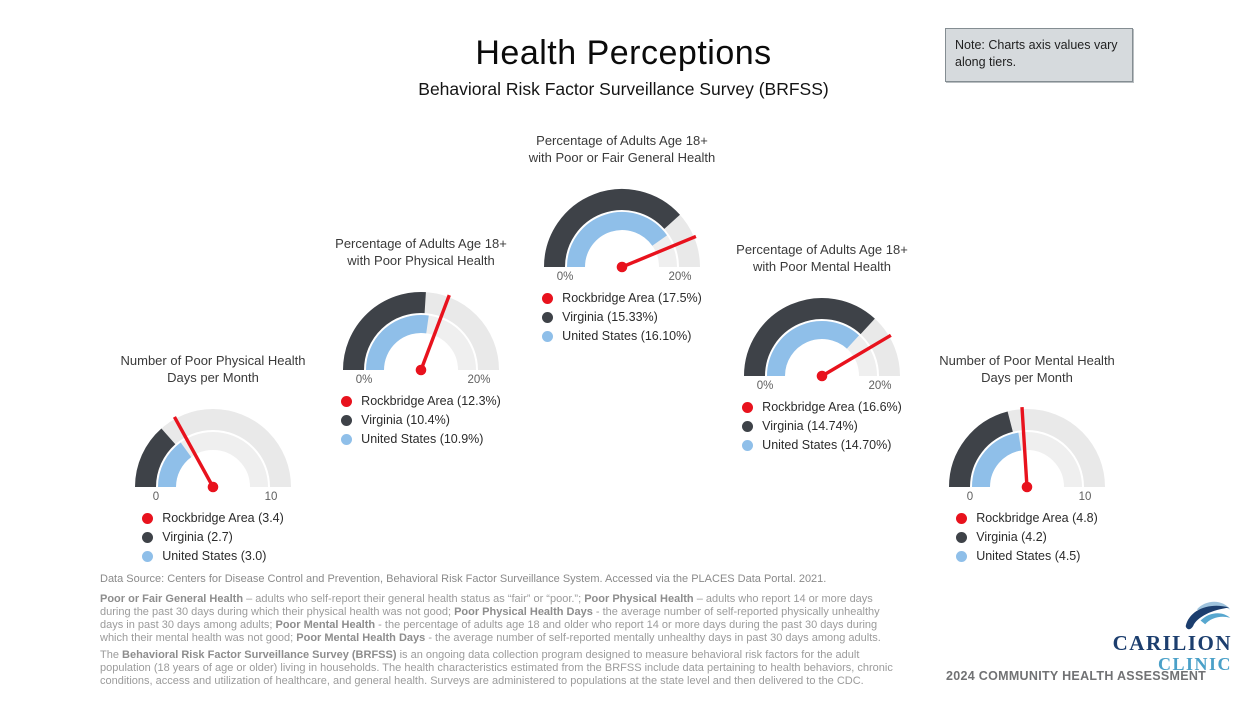  I want to click on legend-label: United States (16.10%), so click(627, 336).